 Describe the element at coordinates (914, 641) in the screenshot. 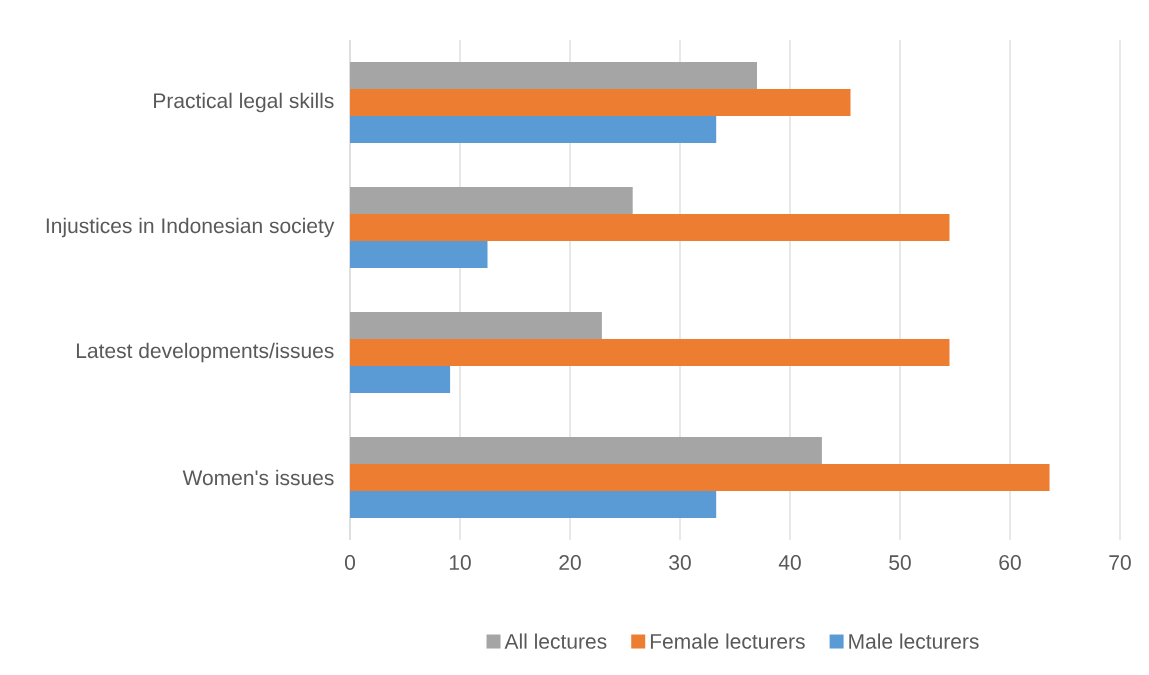

I see `legend-label: Male lecturers` at that location.